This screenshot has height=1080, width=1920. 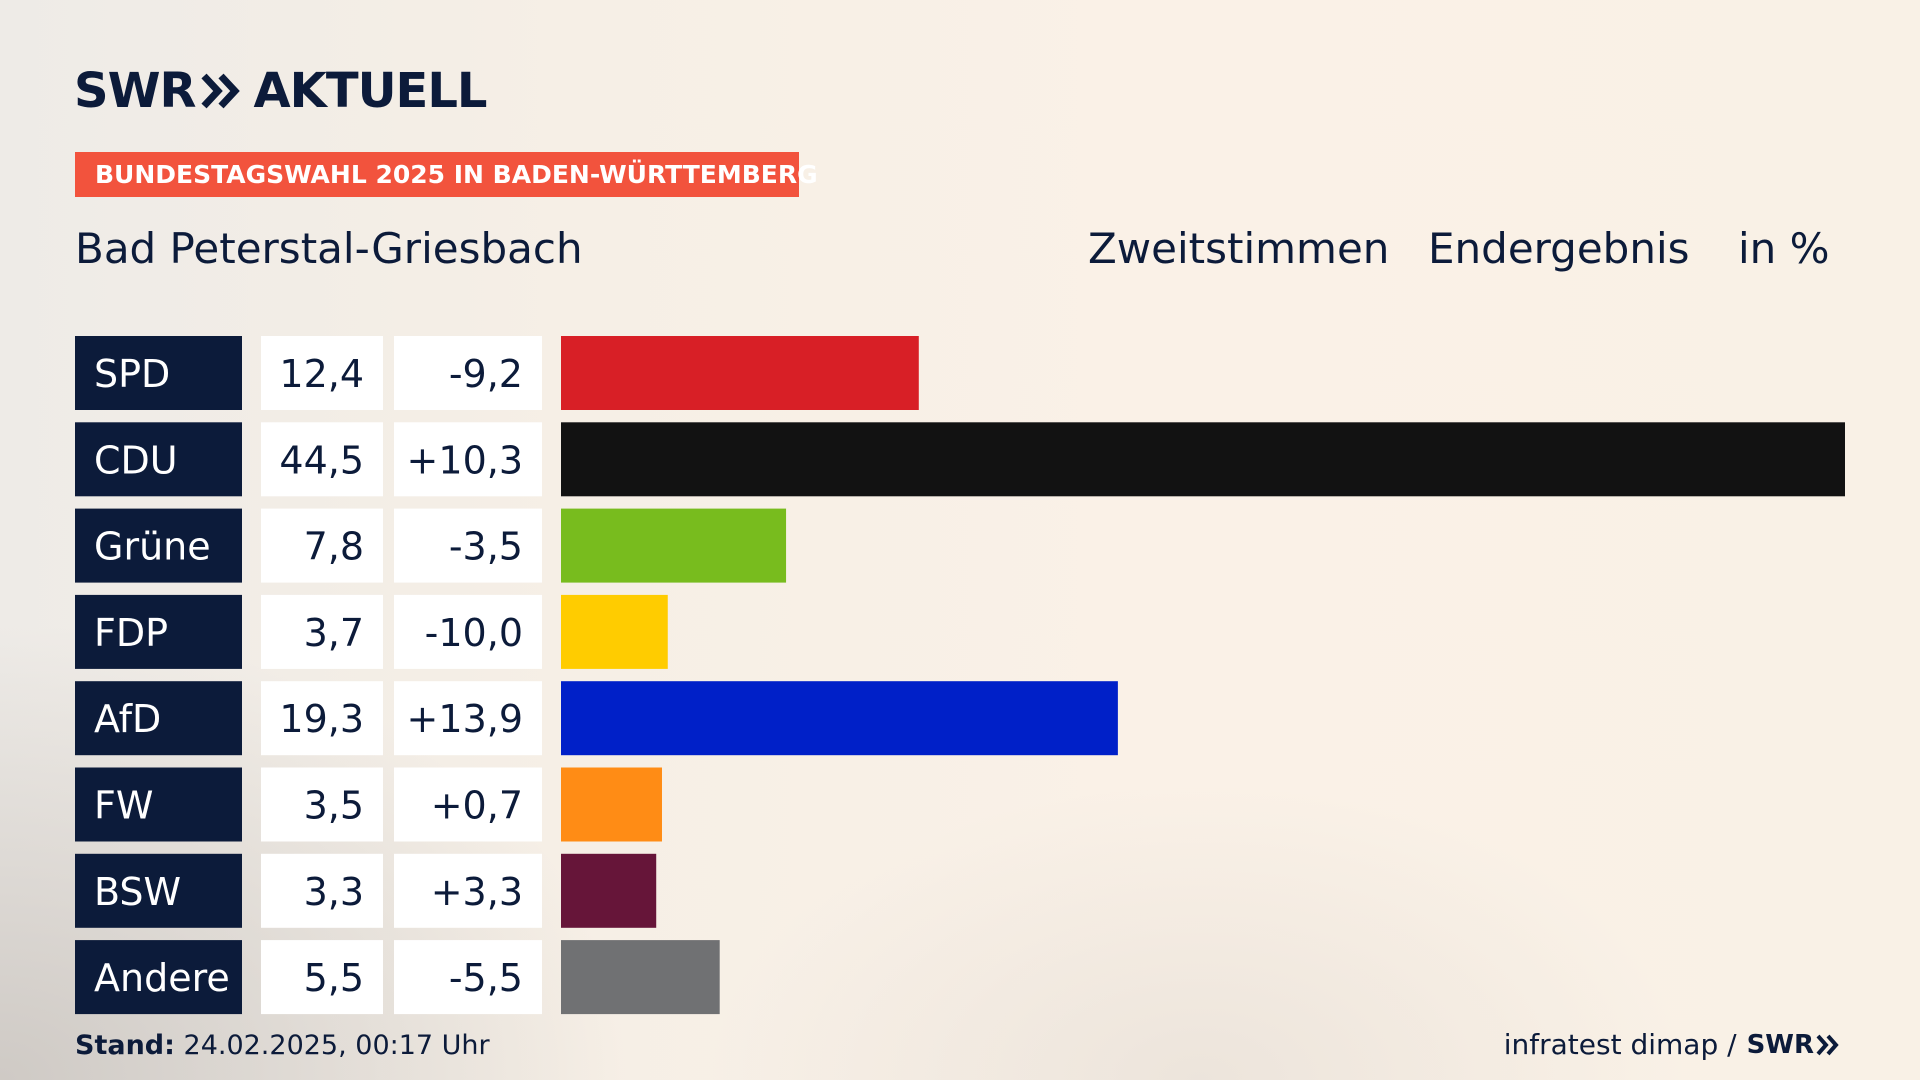 I want to click on change-label-cdu: +10,3, so click(x=465, y=460).